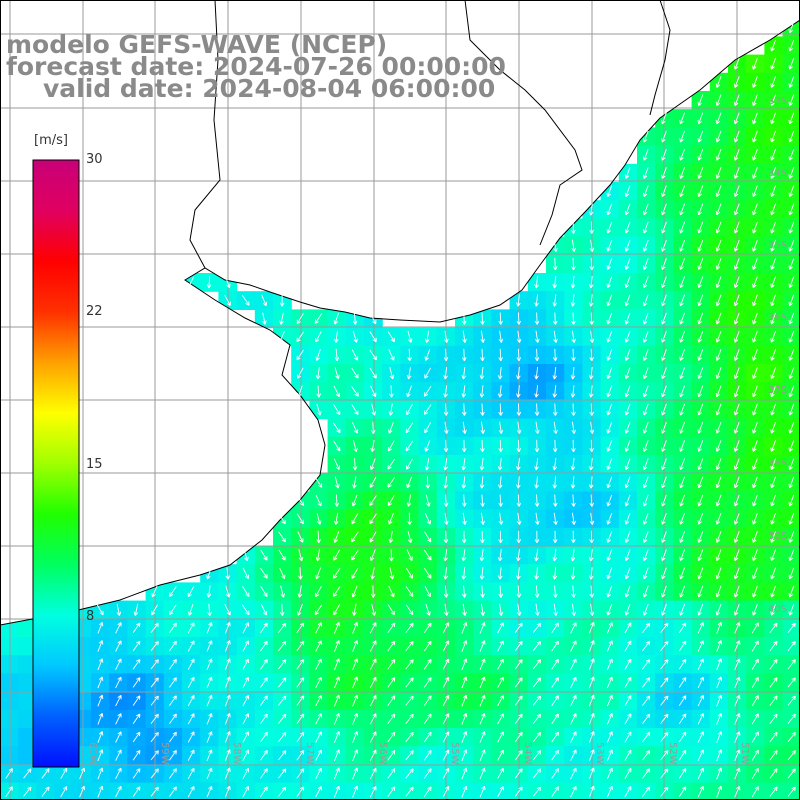 This screenshot has height=800, width=800. Describe the element at coordinates (778, 173) in the screenshot. I see `lat-label: 34S` at that location.